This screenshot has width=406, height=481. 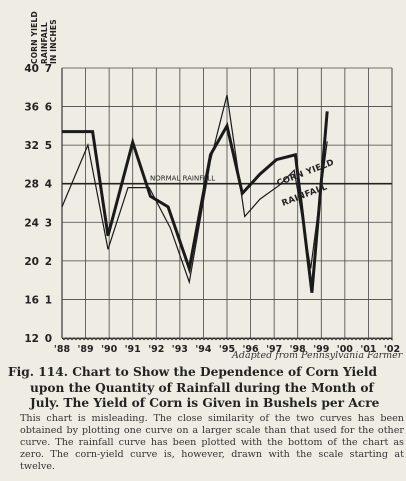 I want to click on y-tick-corn: 36, so click(x=31, y=108).